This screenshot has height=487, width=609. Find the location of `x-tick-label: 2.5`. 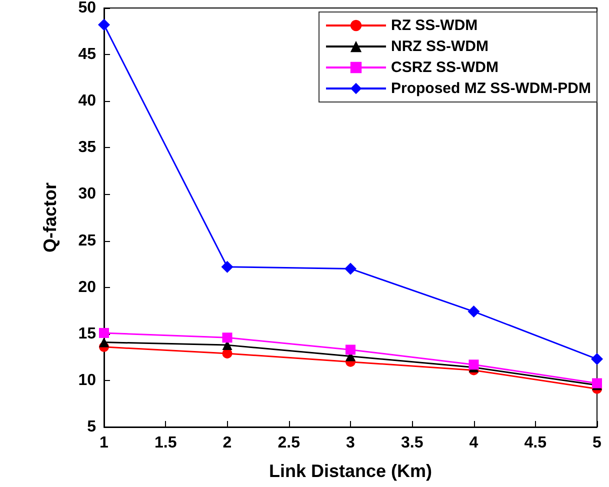

x-tick-label: 2.5 is located at coordinates (289, 443).